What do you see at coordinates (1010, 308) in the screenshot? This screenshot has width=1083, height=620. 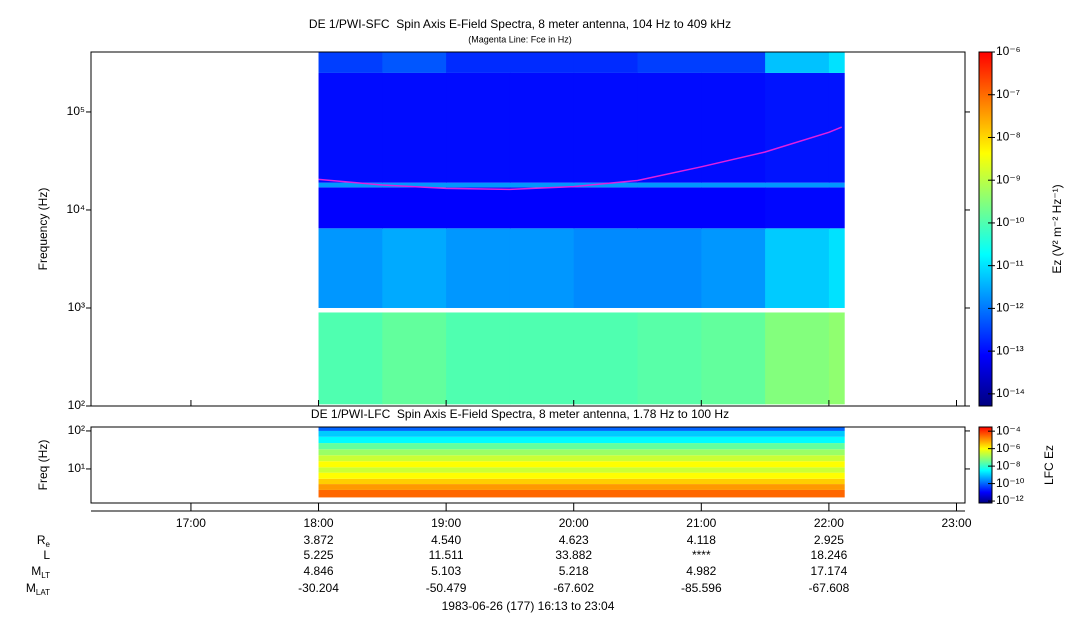 I see `colorbar-tick-label: 10⁻¹²` at bounding box center [1010, 308].